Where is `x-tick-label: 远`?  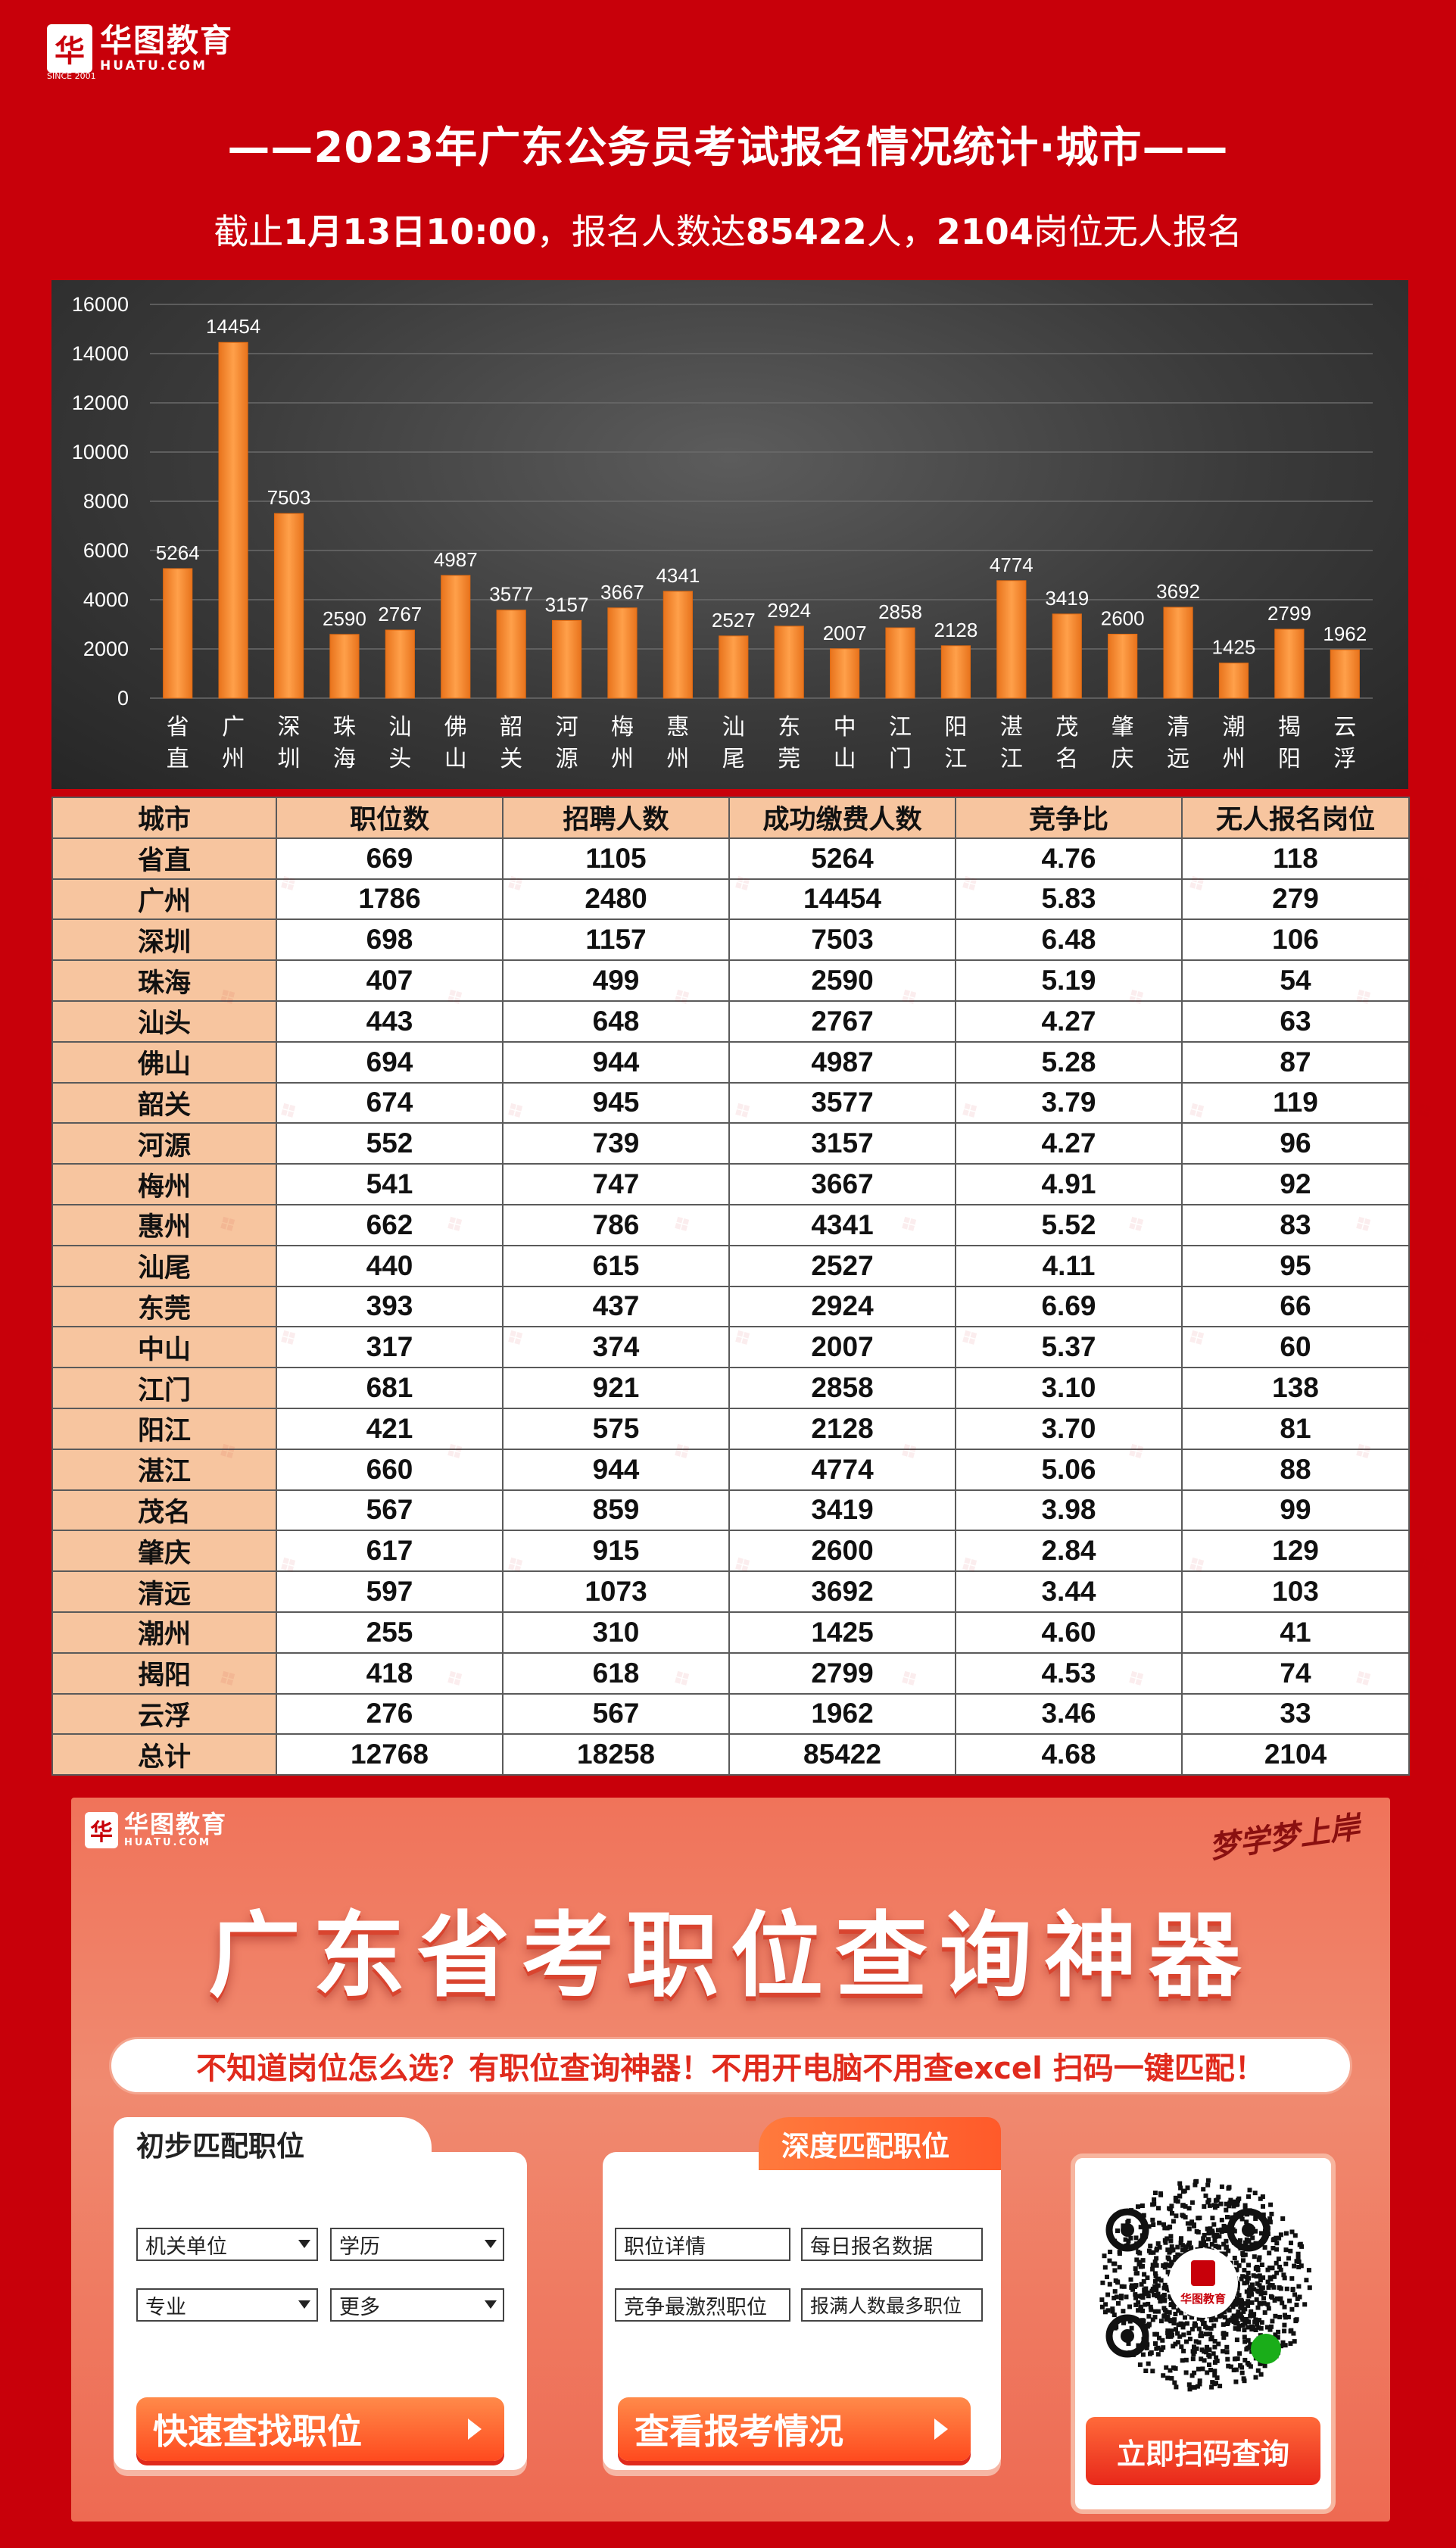 x-tick-label: 远 is located at coordinates (1178, 759).